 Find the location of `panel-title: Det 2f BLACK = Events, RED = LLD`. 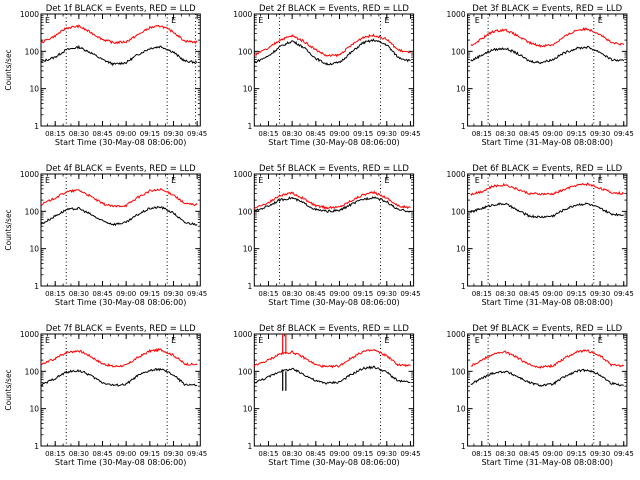

panel-title: Det 2f BLACK = Events, RED = LLD is located at coordinates (334, 9).